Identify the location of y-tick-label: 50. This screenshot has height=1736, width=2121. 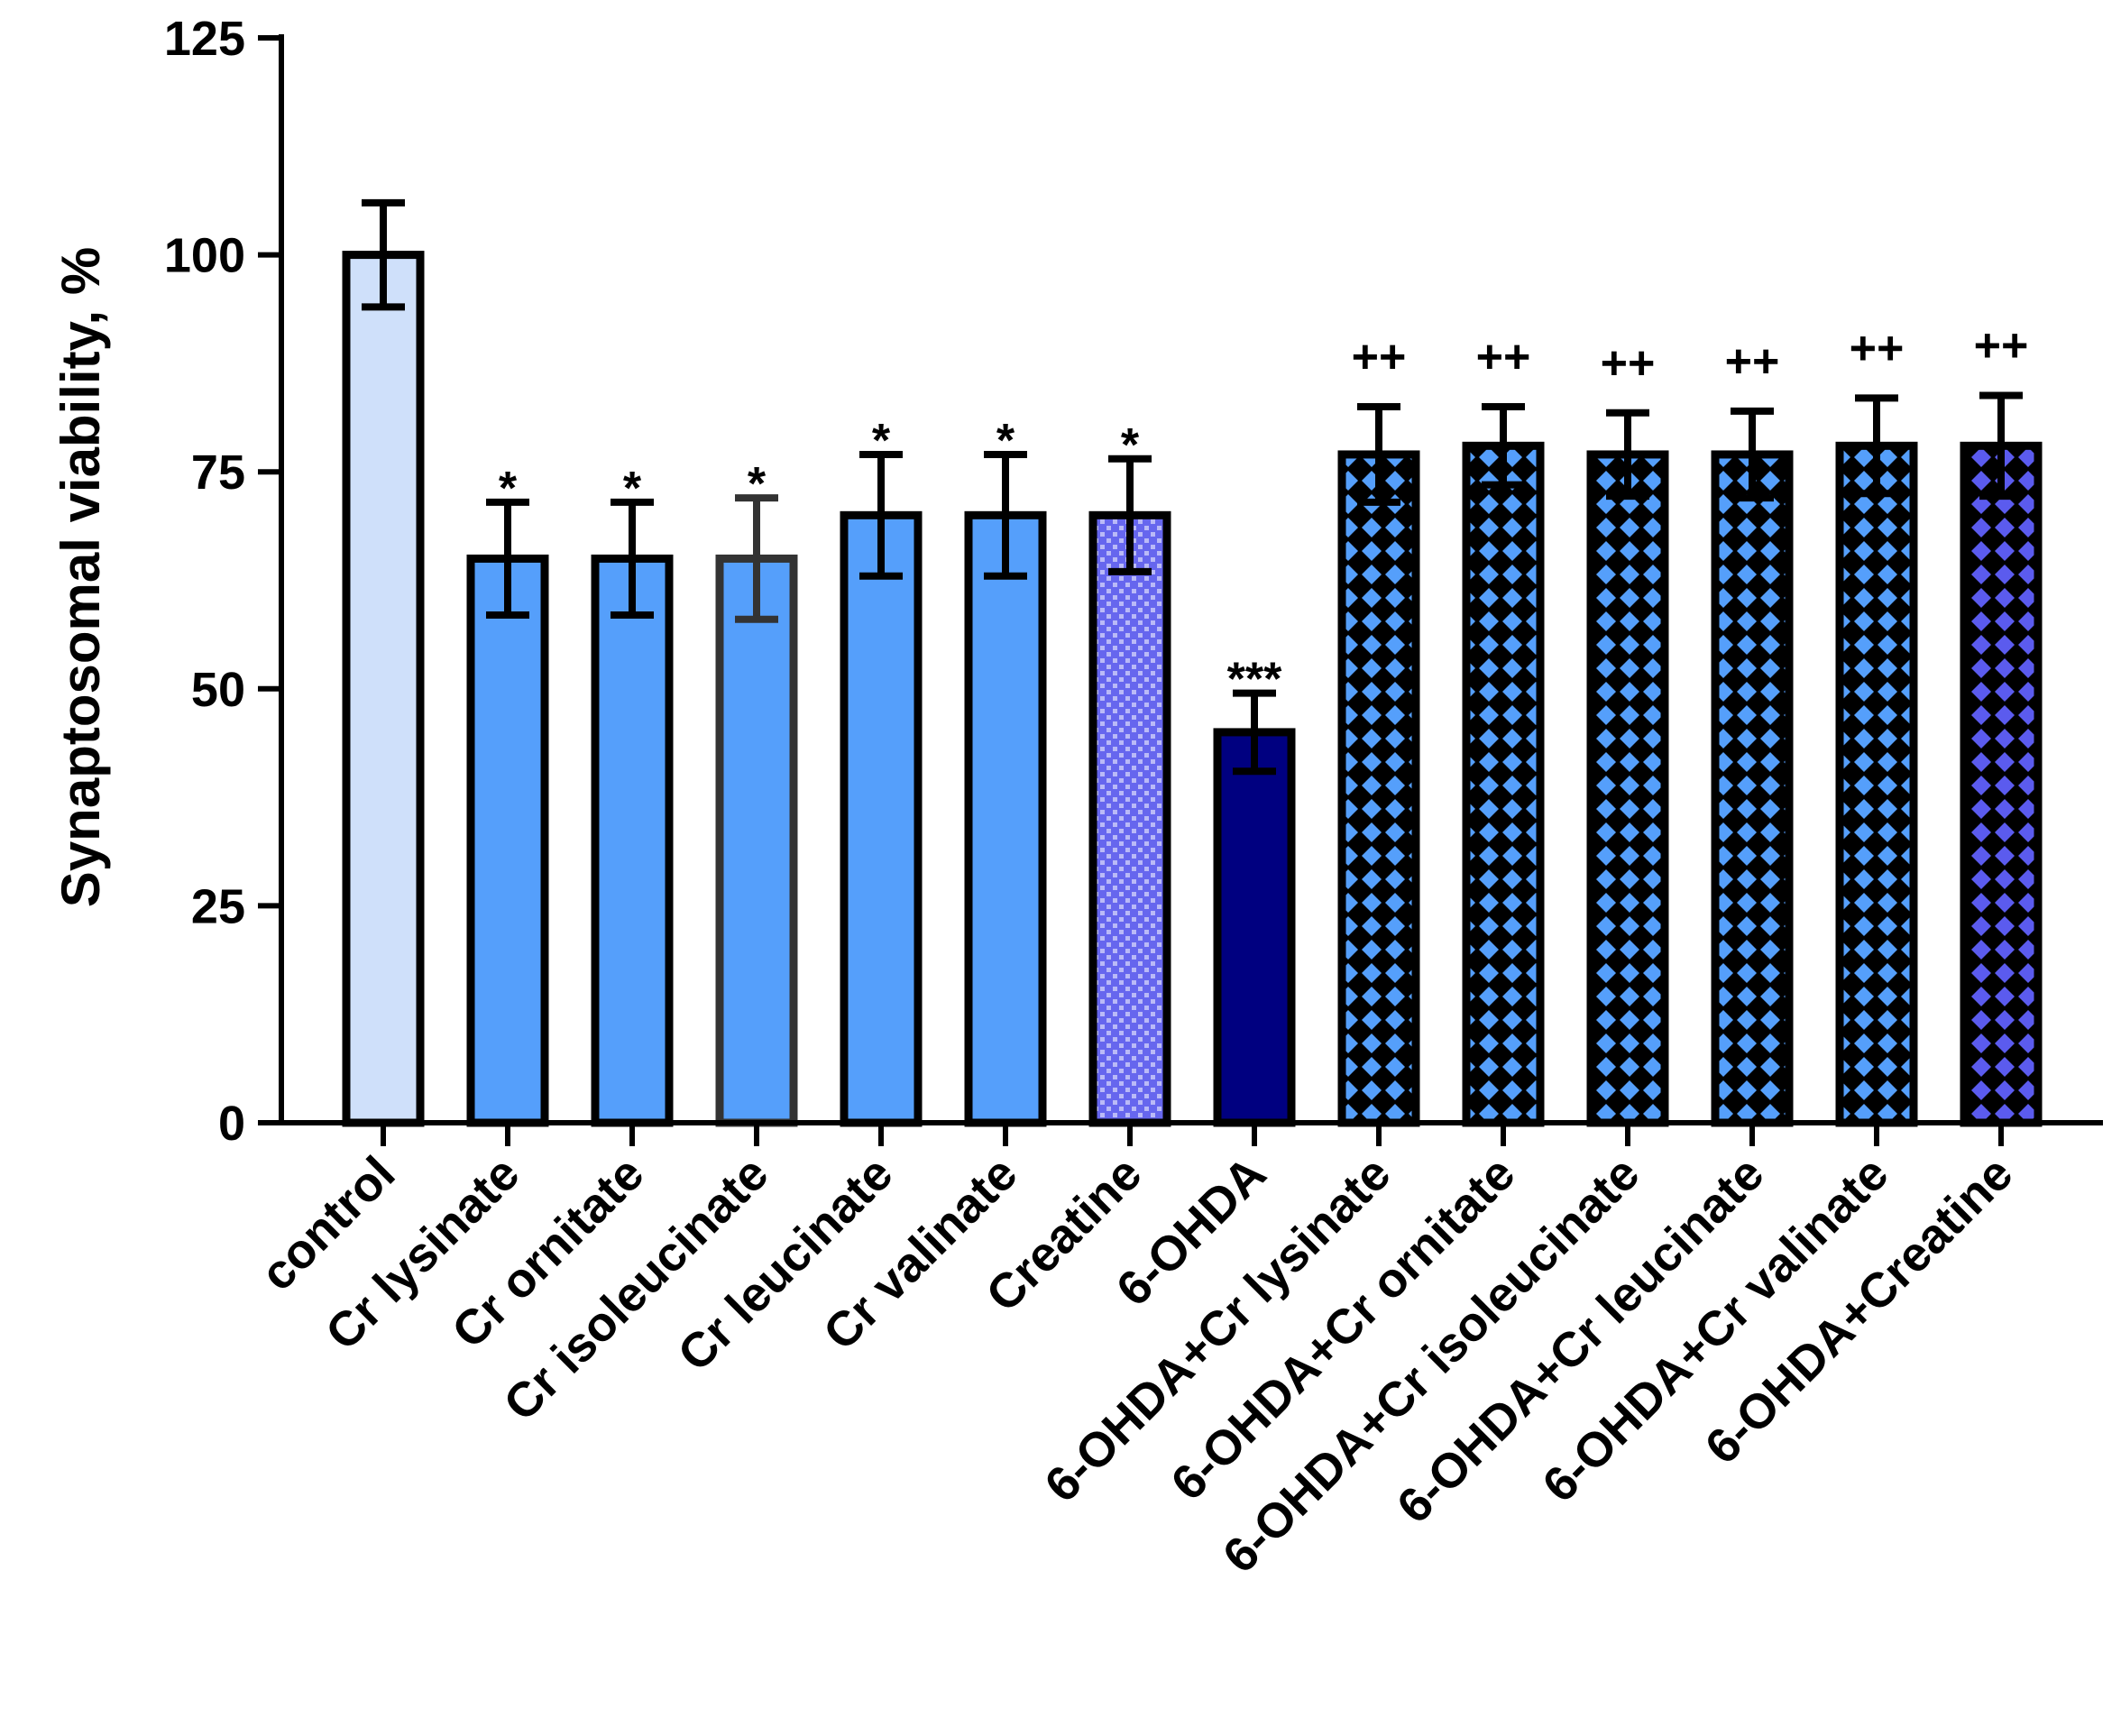
(218, 690).